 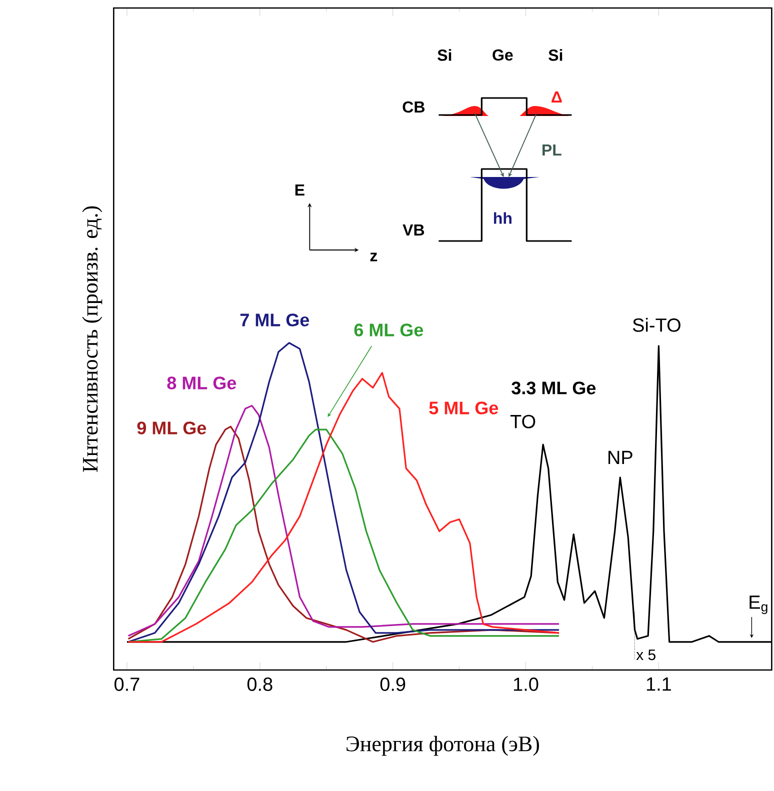 I want to click on annotation: Si-TO, so click(x=657, y=325).